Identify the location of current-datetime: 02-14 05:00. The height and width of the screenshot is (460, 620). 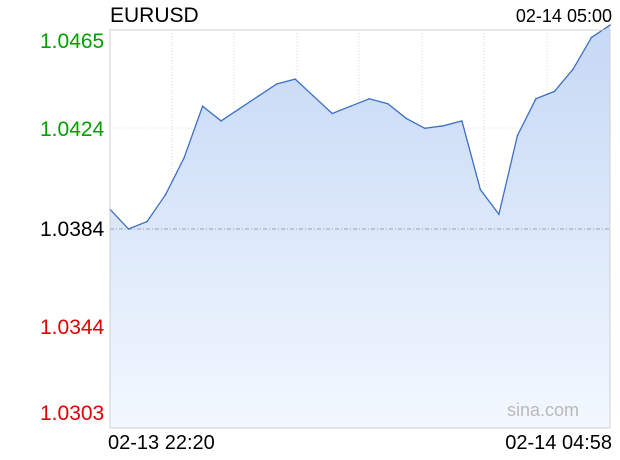
(563, 16).